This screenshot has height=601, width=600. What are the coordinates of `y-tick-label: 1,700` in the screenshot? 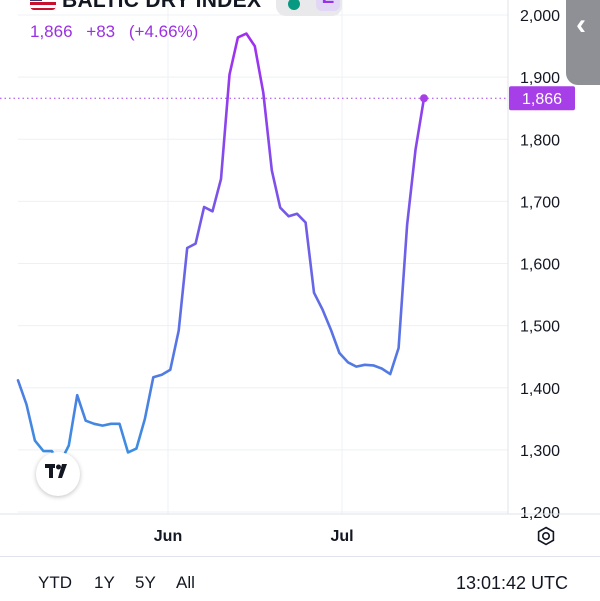 It's located at (540, 202).